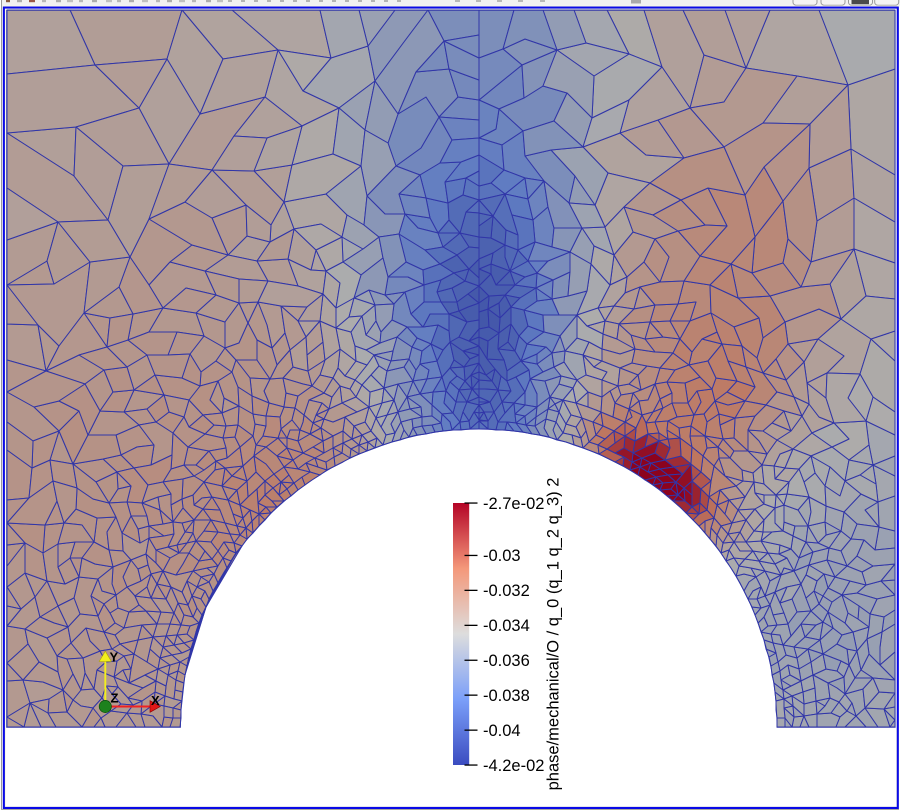  Describe the element at coordinates (155, 700) in the screenshot. I see `svg-text: X` at that location.